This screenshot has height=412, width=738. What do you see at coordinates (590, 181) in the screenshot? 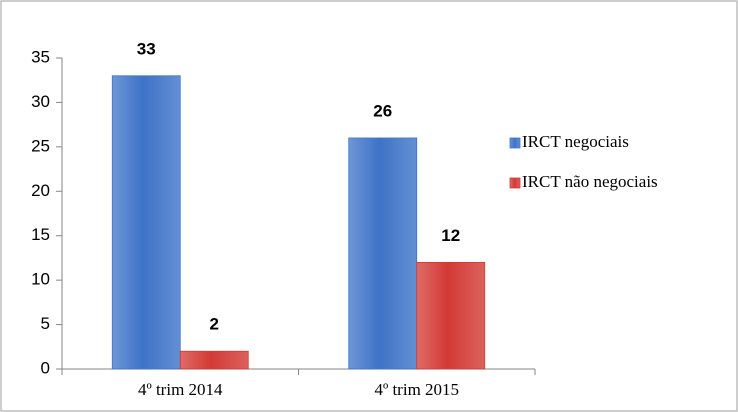
I see `legend-label: IRCT não negociais` at bounding box center [590, 181].